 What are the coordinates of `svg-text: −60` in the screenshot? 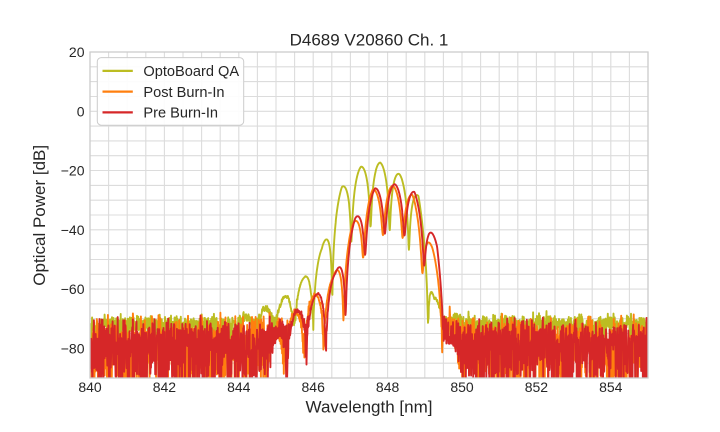 It's located at (73, 289).